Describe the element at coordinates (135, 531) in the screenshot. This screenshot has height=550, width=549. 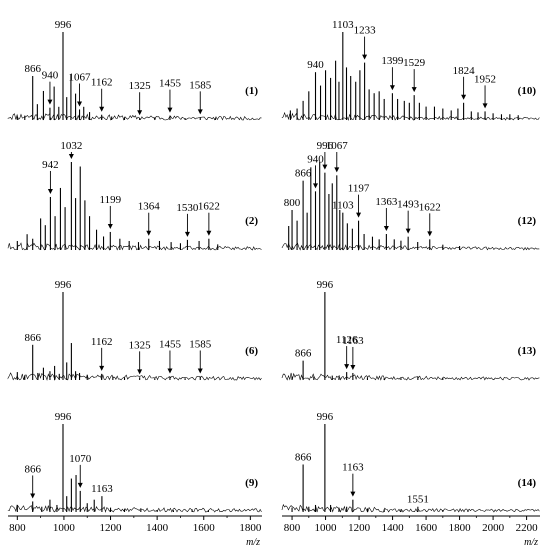
I see `left-x-axis: 800 1000 1200 1400 1600 1800 m/z` at that location.